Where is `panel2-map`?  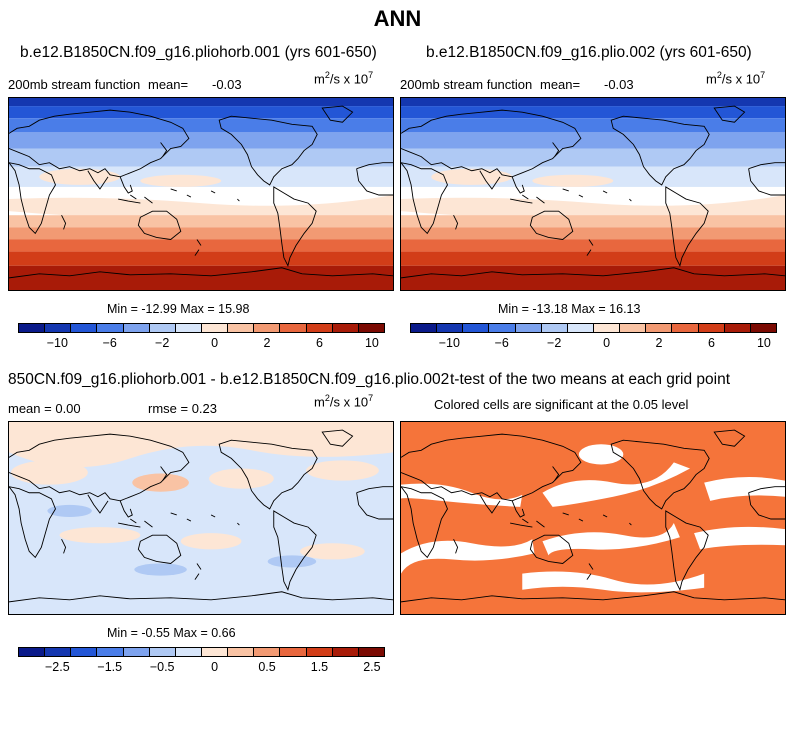 panel2-map is located at coordinates (593, 194).